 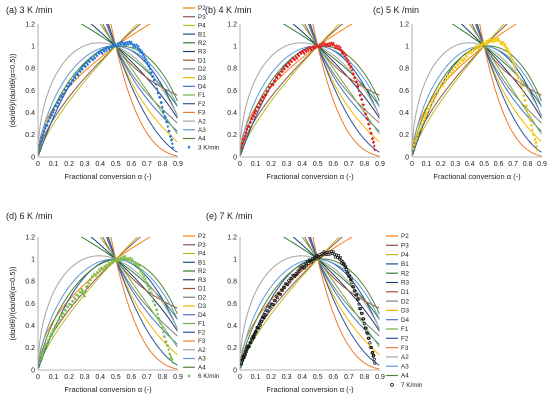 What do you see at coordinates (405, 311) in the screenshot?
I see `legend-label-d3: D3` at bounding box center [405, 311].